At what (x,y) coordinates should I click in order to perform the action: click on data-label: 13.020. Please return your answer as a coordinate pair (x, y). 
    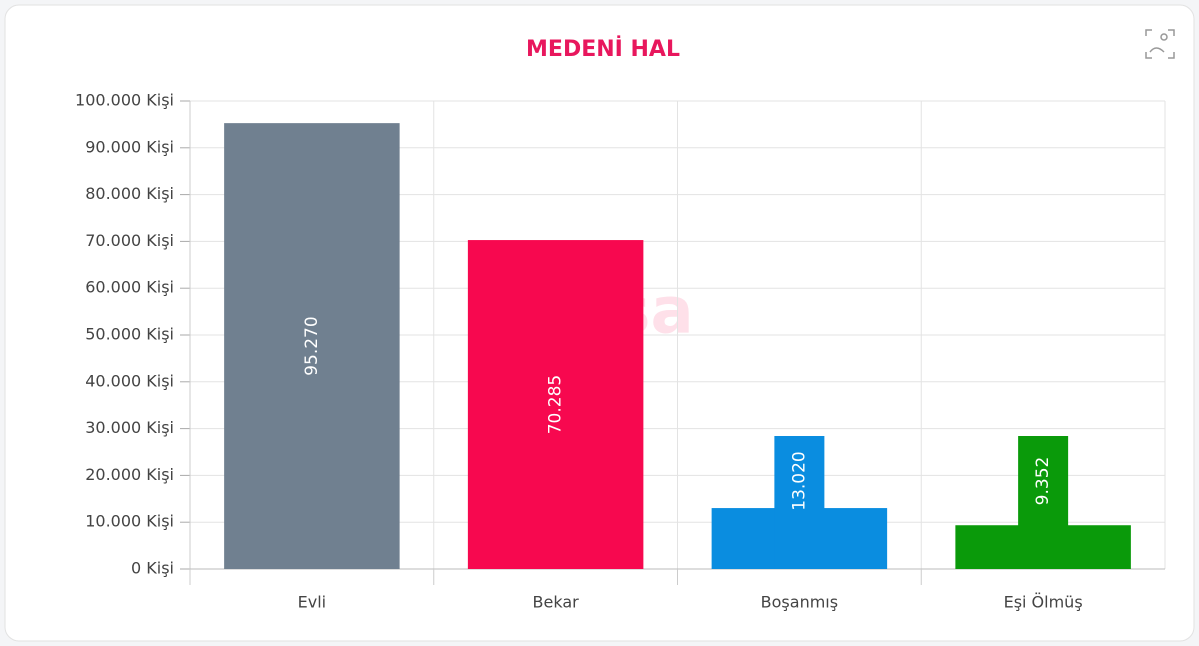
    Looking at the image, I should click on (799, 480).